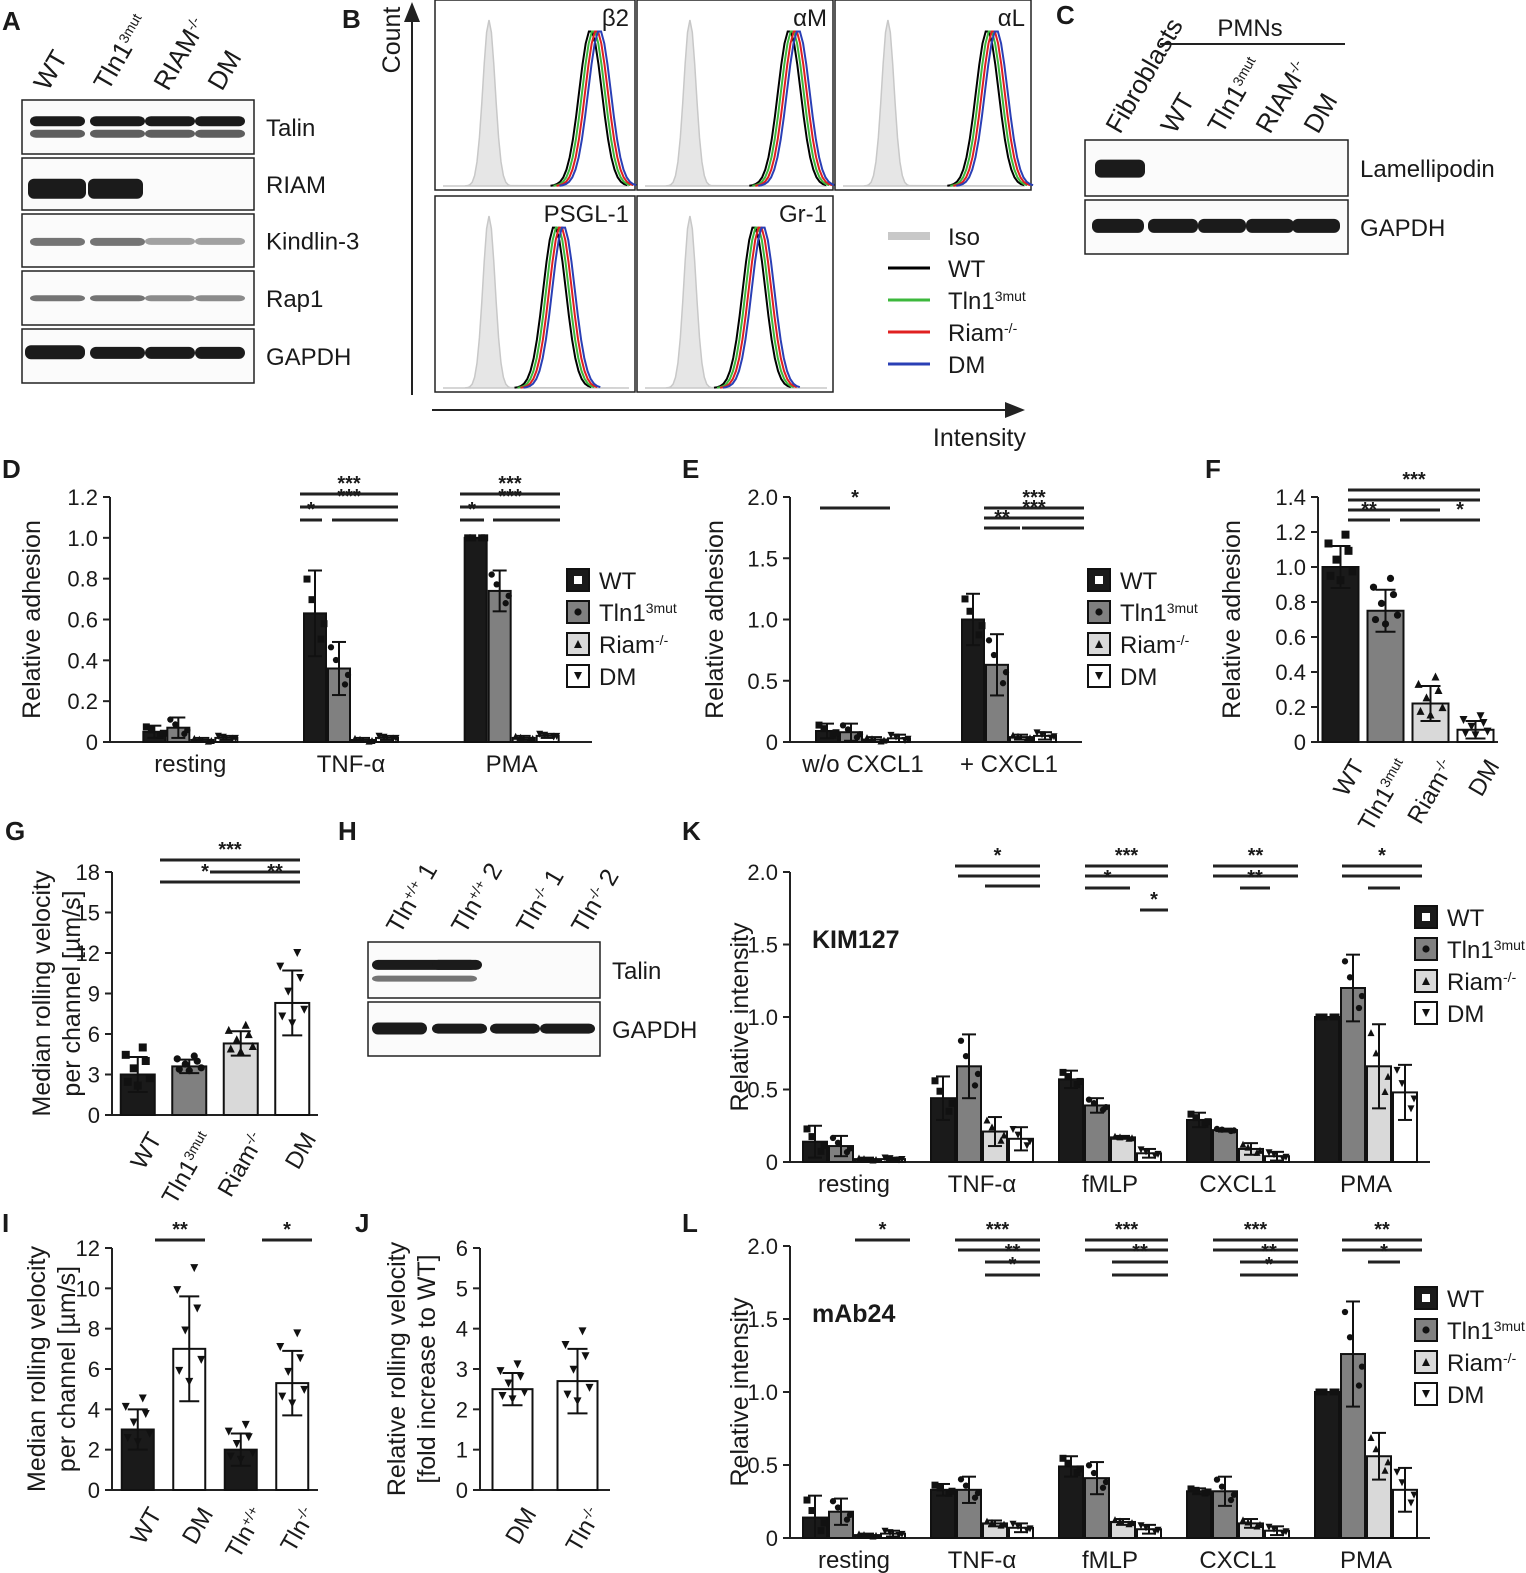  I want to click on blot-row: Talin, so click(168, 127).